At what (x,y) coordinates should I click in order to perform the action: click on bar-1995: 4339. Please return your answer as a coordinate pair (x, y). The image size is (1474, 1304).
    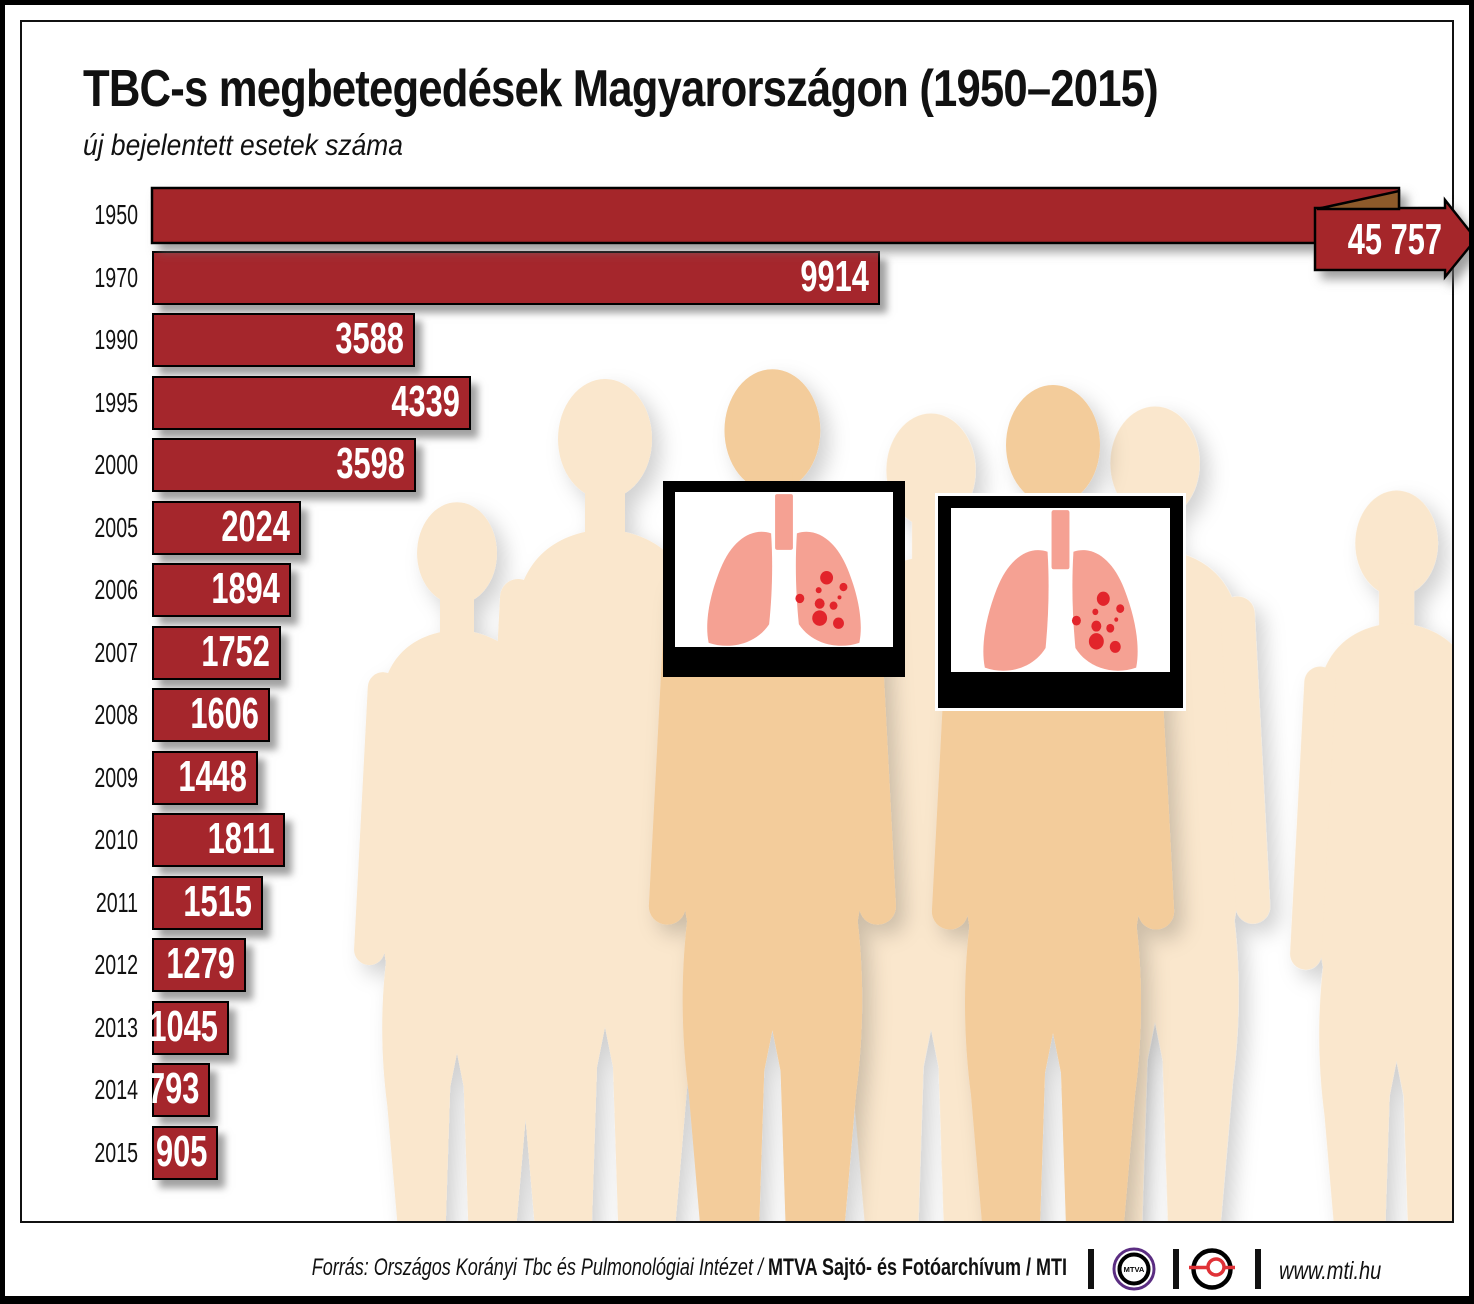
    Looking at the image, I should click on (311, 403).